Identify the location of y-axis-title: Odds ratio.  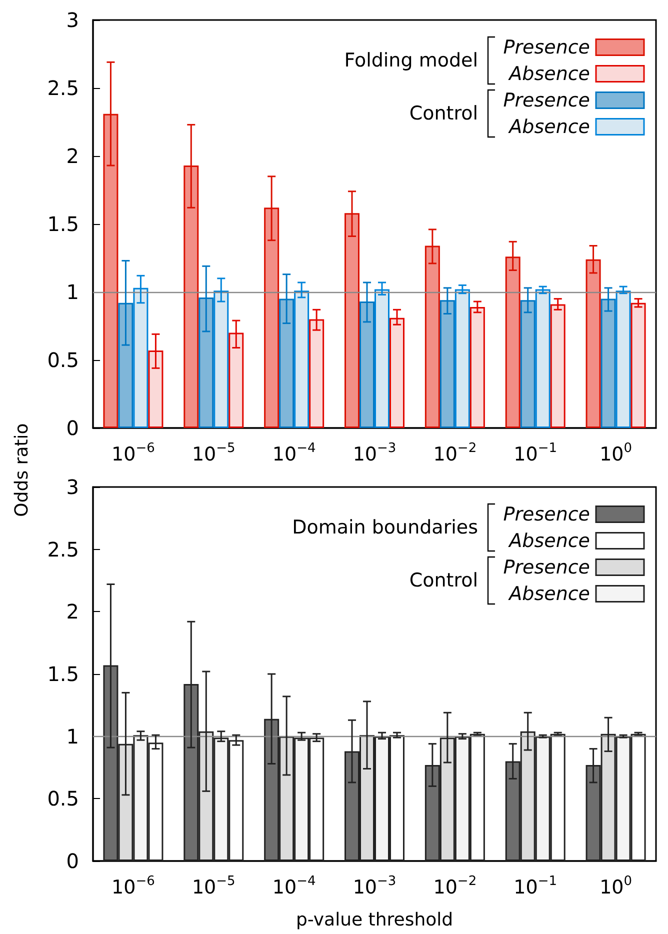
(22, 470).